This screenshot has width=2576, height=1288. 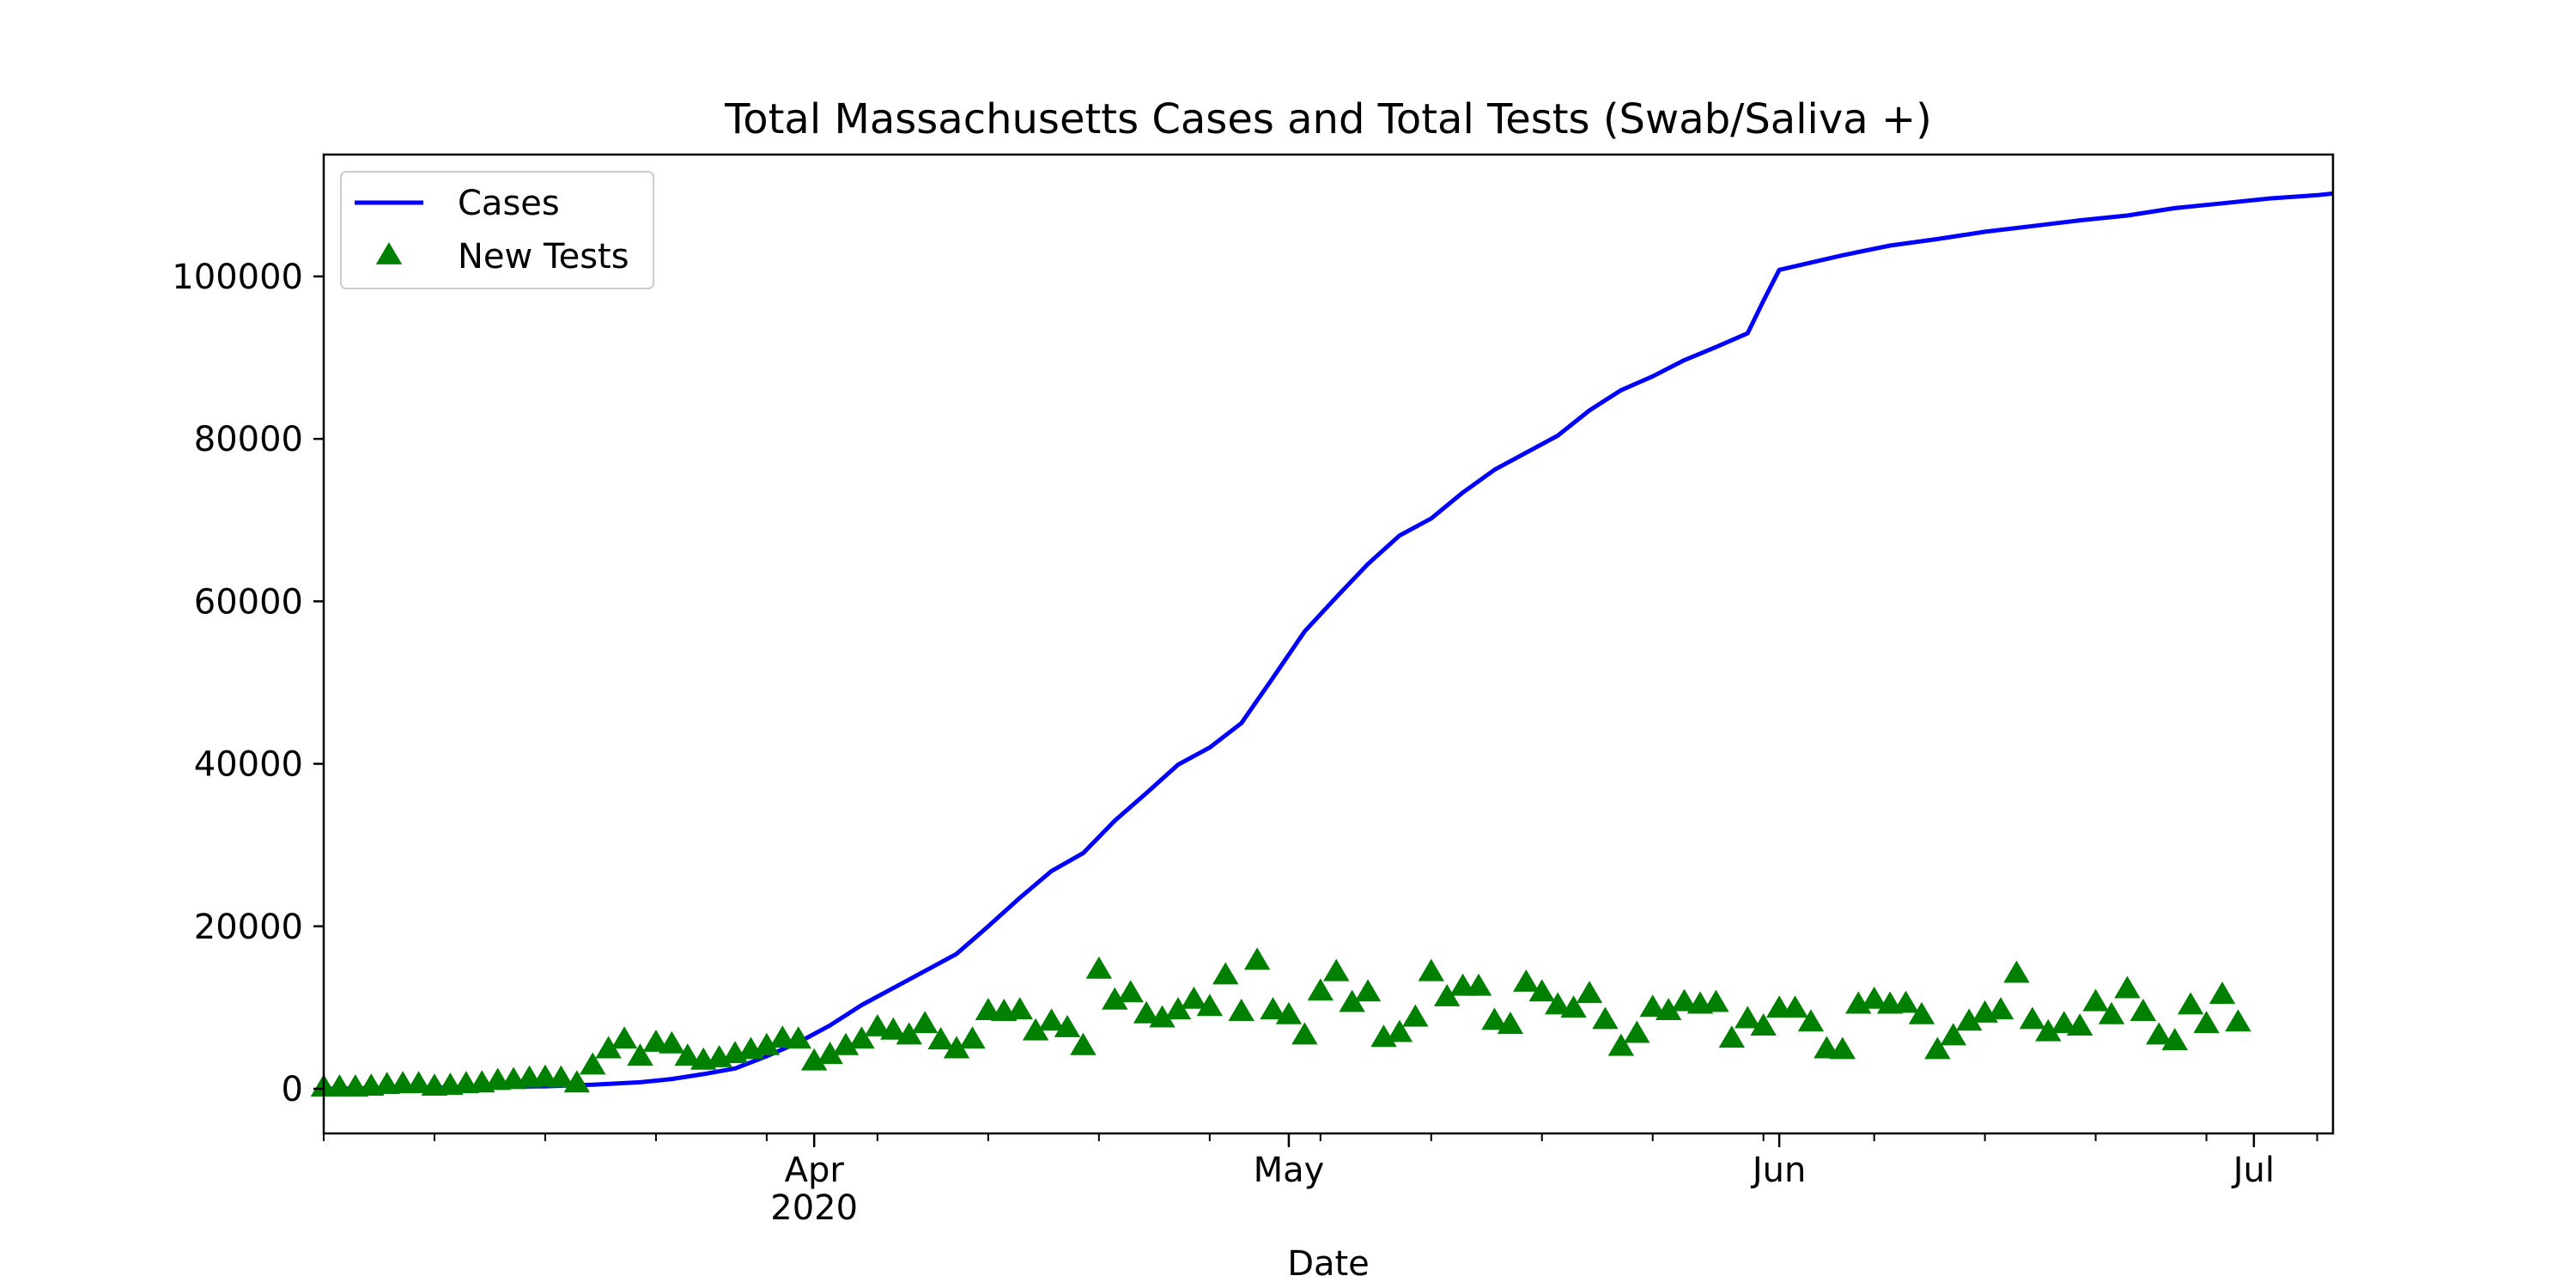 I want to click on y-tick-label: 40000, so click(x=249, y=765).